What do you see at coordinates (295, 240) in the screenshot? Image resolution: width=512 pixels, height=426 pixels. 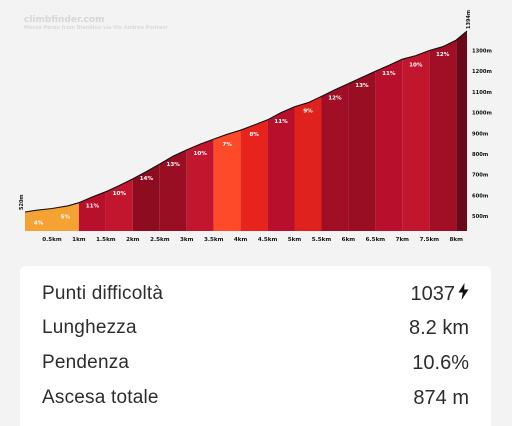 I see `distance-tick-label: 5km` at bounding box center [295, 240].